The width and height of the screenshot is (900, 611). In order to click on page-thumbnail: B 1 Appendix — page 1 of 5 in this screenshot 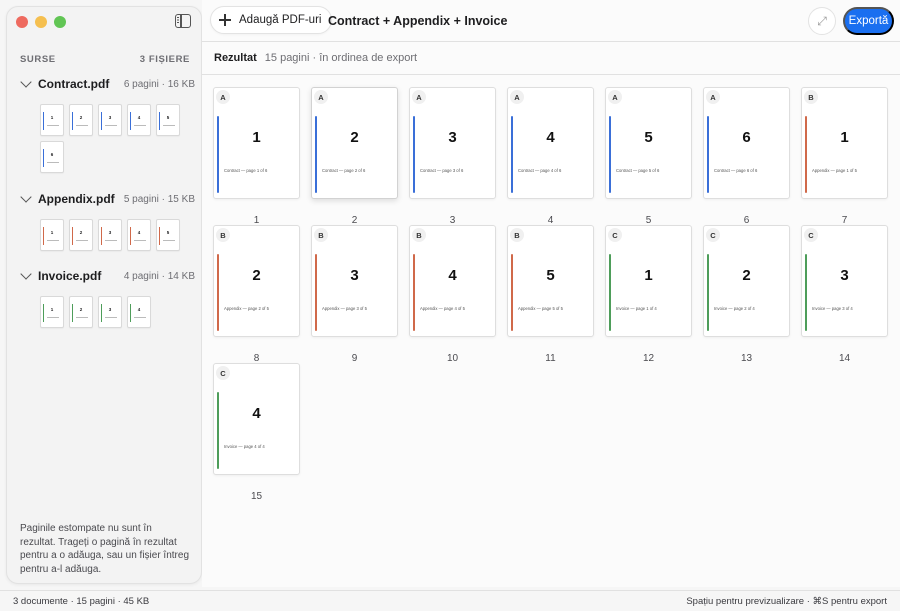, I will do `click(844, 143)`.